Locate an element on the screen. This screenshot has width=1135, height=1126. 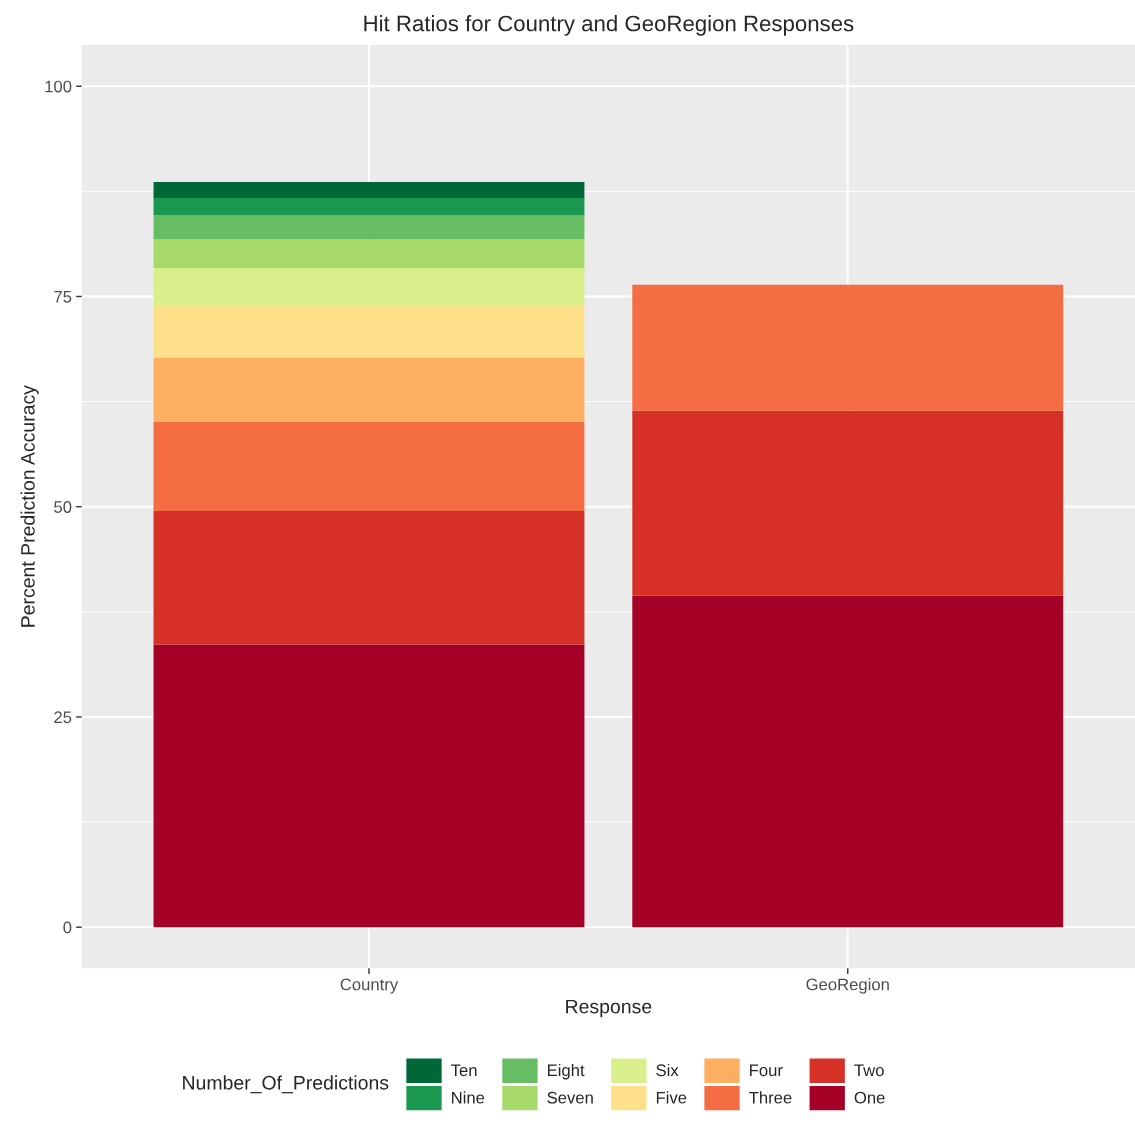
chart-title: Hit Ratios for Country and GeoRegion Responses is located at coordinates (609, 25).